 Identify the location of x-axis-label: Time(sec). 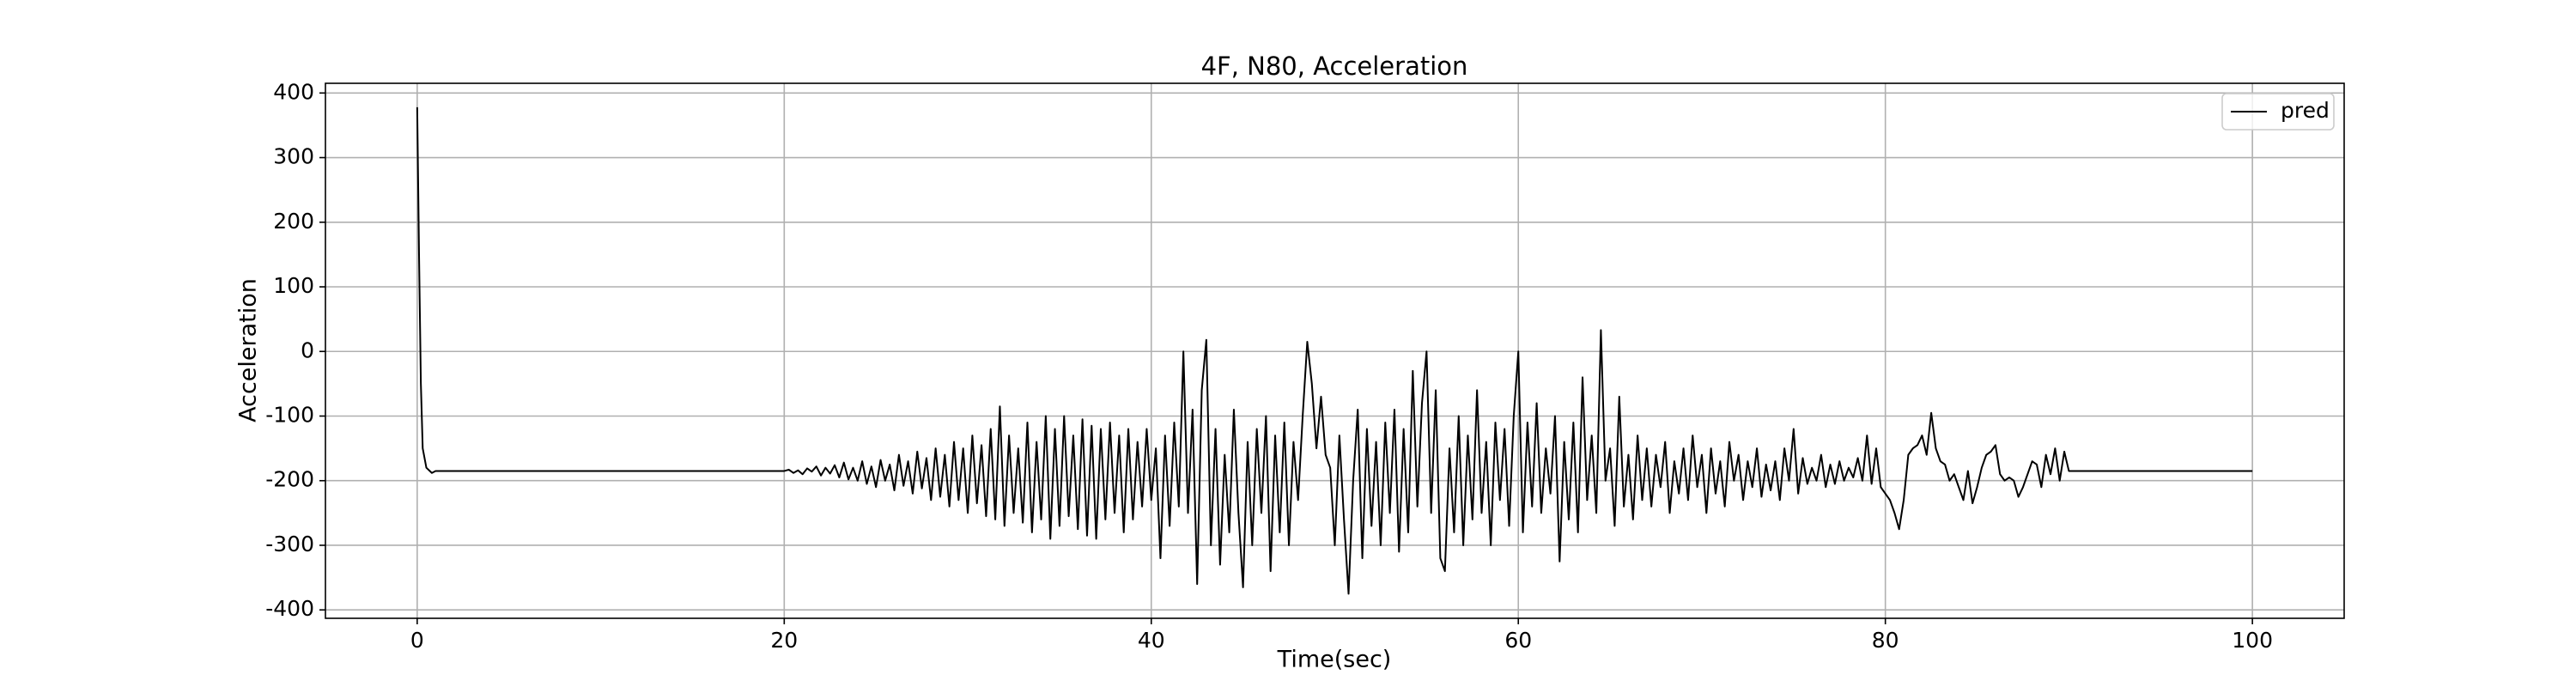
(1334, 660).